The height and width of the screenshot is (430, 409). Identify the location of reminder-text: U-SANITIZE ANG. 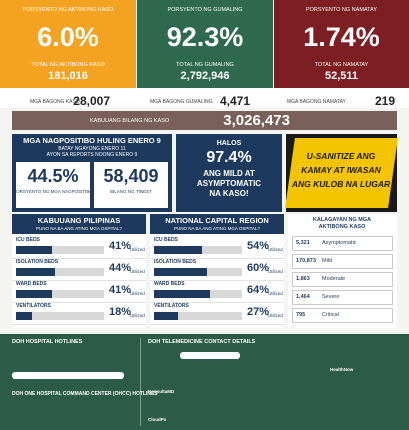
(341, 156).